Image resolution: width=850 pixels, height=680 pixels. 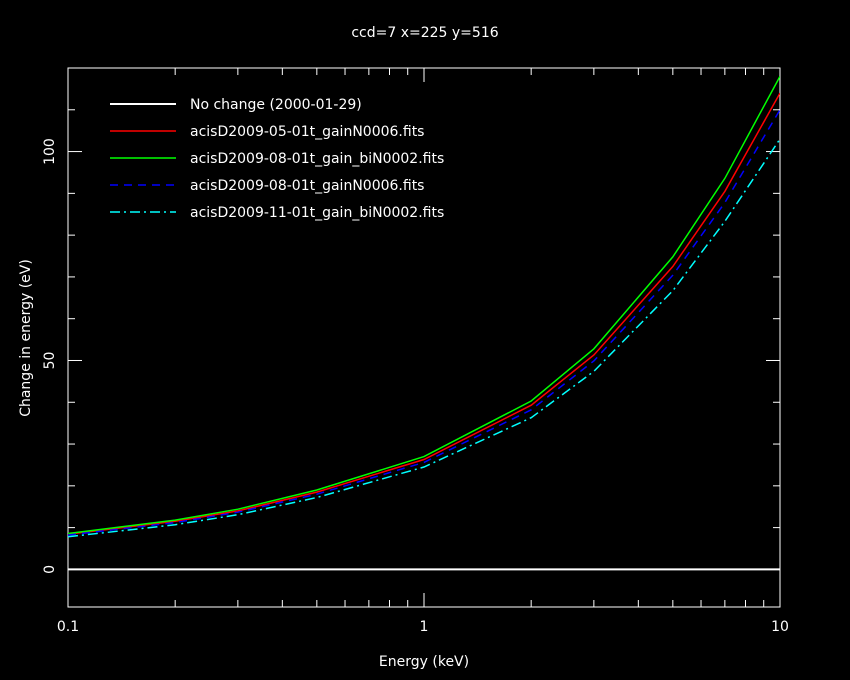 What do you see at coordinates (307, 132) in the screenshot?
I see `legend-label-2: acisD2009-05-01t_gainN0006.fits` at bounding box center [307, 132].